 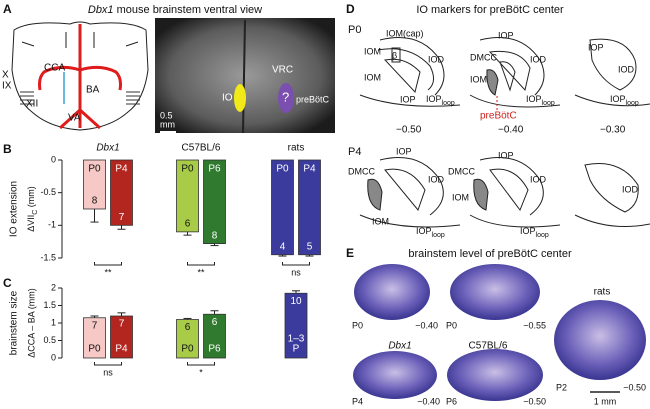 I want to click on level-label: −0.55, so click(x=534, y=325).